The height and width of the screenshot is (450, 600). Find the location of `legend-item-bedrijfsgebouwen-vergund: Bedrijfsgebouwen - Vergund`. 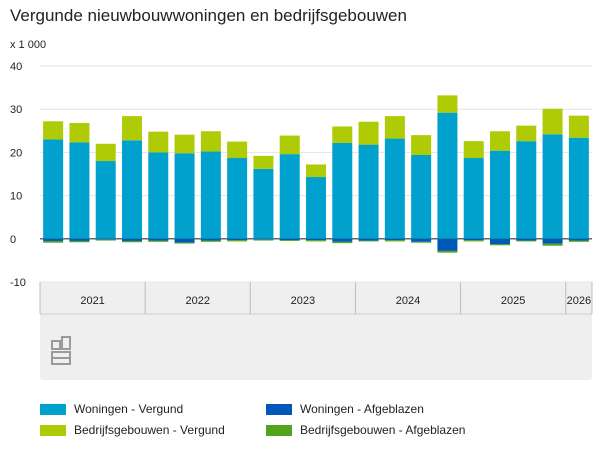

legend-item-bedrijfsgebouwen-vergund: Bedrijfsgebouwen - Vergund is located at coordinates (132, 430).